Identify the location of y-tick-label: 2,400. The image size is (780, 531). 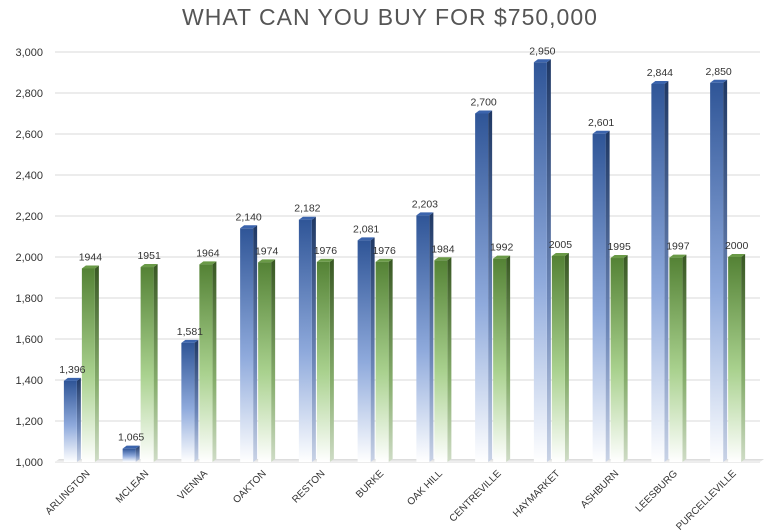
(29, 176).